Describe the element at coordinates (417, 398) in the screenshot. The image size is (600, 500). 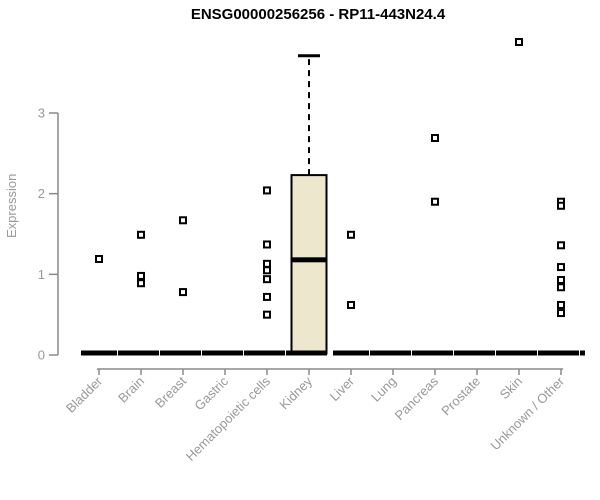
I see `x-tick-label: Pancreas` at that location.